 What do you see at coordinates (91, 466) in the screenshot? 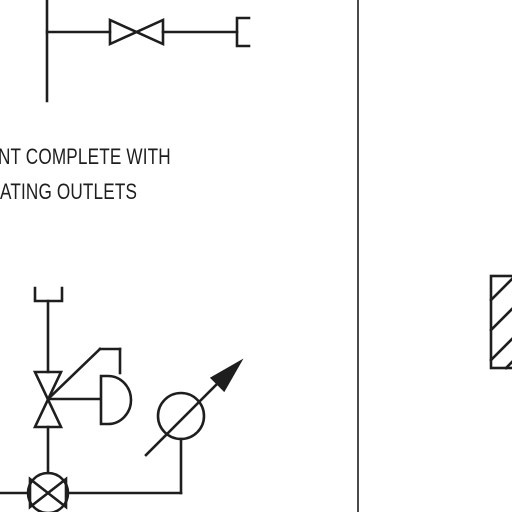
I see `lower-header-pipe` at bounding box center [91, 466].